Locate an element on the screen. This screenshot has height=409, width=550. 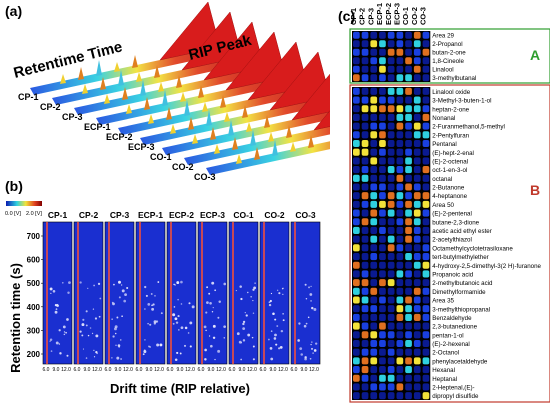
compound-name: dipropyl disulfide is located at coordinates (455, 396).